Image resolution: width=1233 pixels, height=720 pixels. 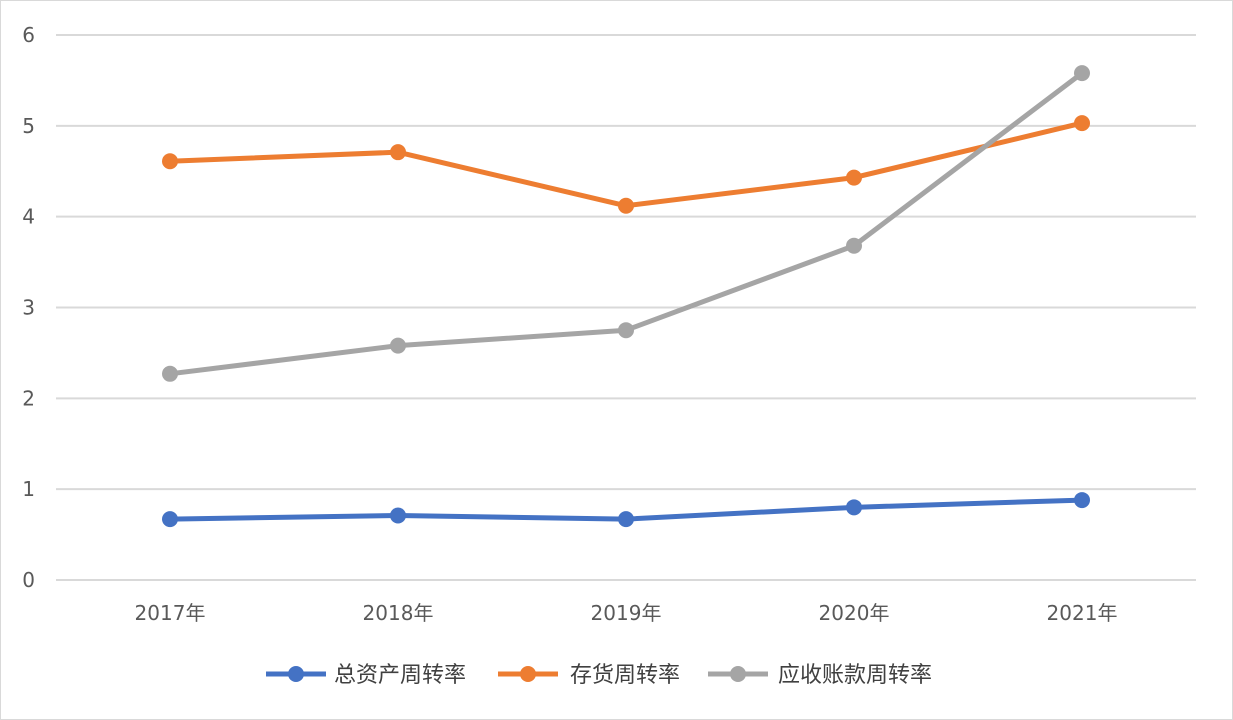 What do you see at coordinates (855, 675) in the screenshot?
I see `legend-label-2: 应收账款周转率` at bounding box center [855, 675].